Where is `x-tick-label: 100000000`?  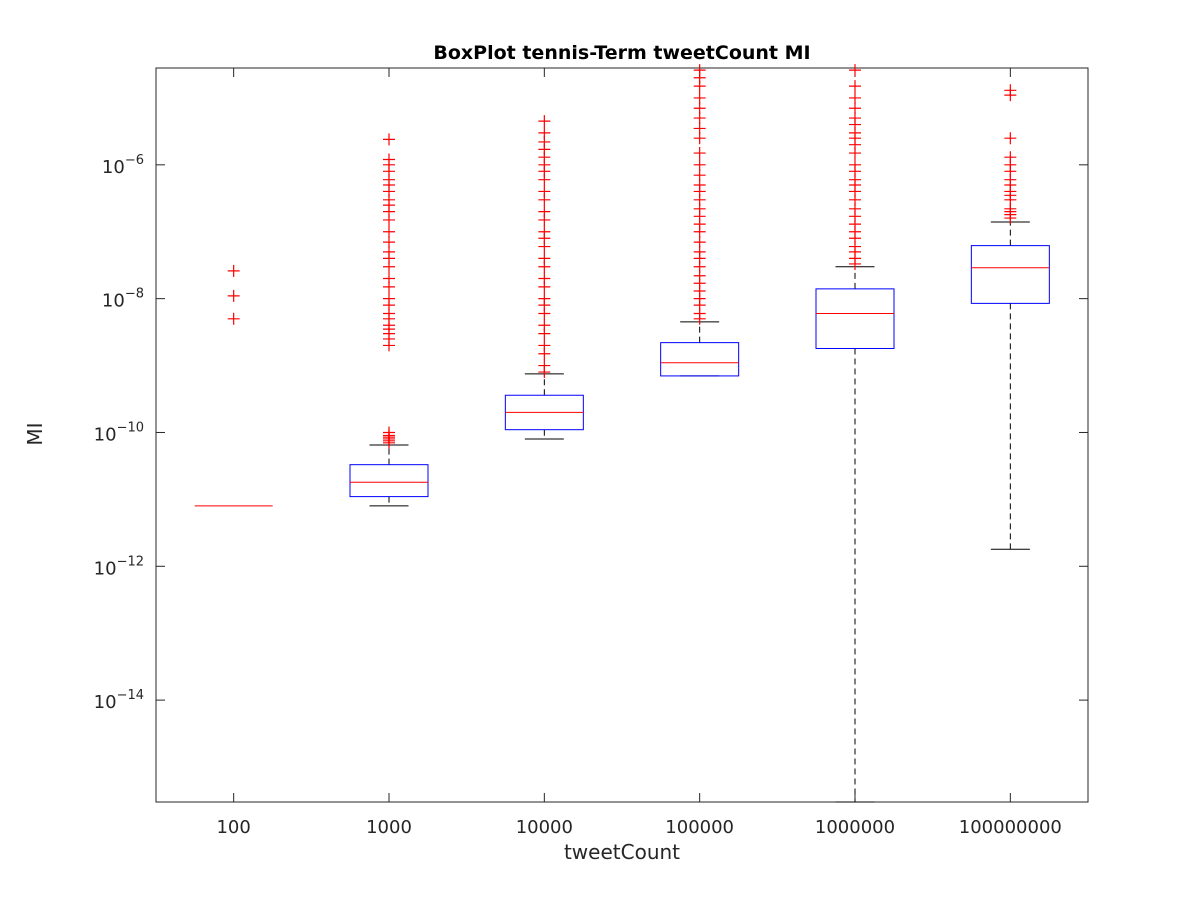 x-tick-label: 100000000 is located at coordinates (1010, 827).